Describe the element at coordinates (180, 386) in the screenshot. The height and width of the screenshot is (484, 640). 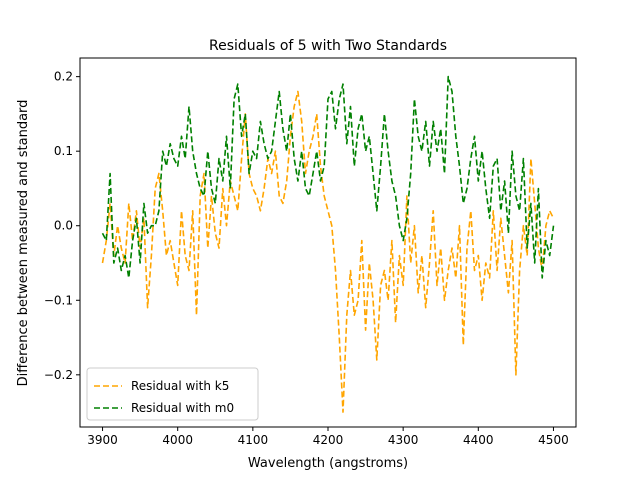
I see `legend-label-k5: Residual with k5` at that location.